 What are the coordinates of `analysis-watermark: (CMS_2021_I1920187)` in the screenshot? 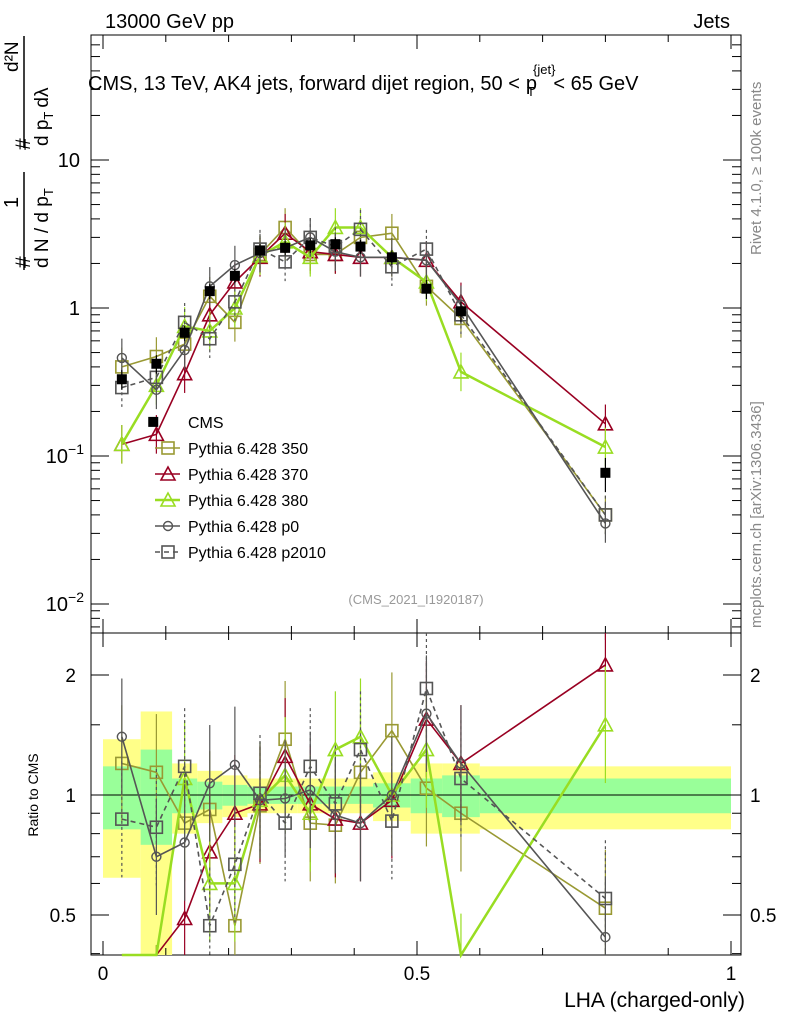 It's located at (415, 599).